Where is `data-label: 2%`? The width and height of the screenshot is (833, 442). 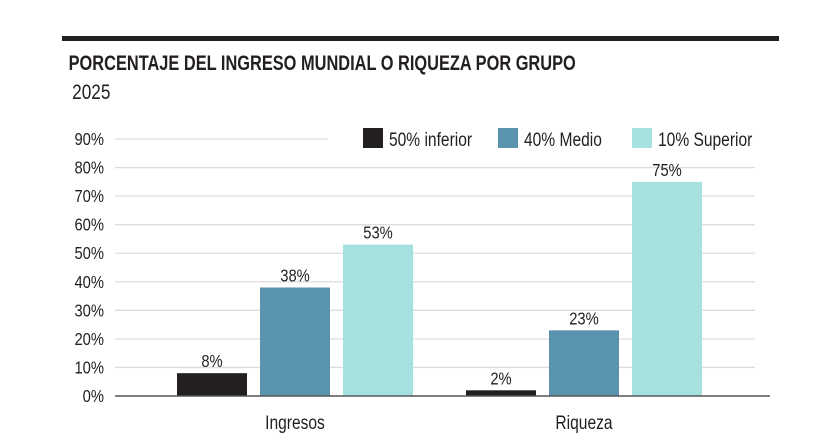
data-label: 2% is located at coordinates (501, 379).